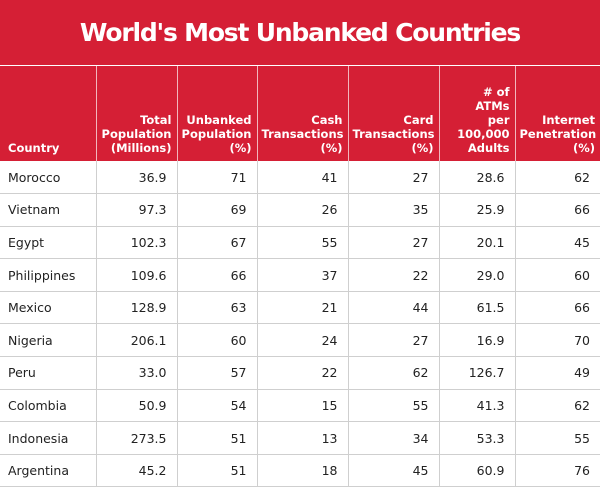  I want to click on column-header-line: Unbanked, so click(219, 120).